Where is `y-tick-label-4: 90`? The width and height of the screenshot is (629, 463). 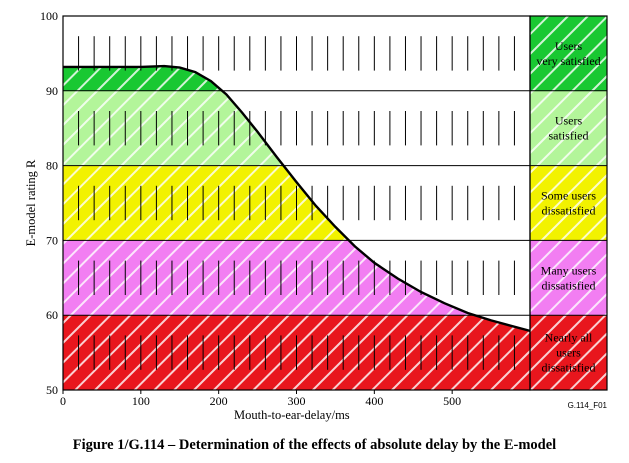
y-tick-label-4: 90 is located at coordinates (52, 91).